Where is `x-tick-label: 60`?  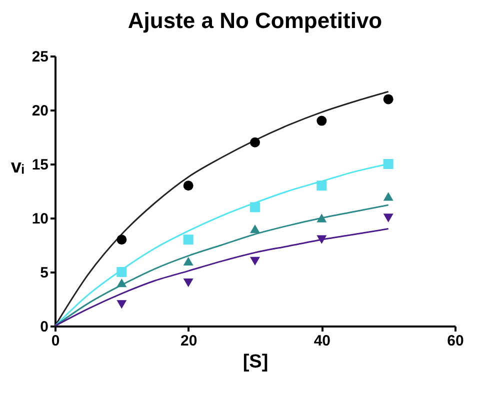
x-tick-label: 60 is located at coordinates (455, 341).